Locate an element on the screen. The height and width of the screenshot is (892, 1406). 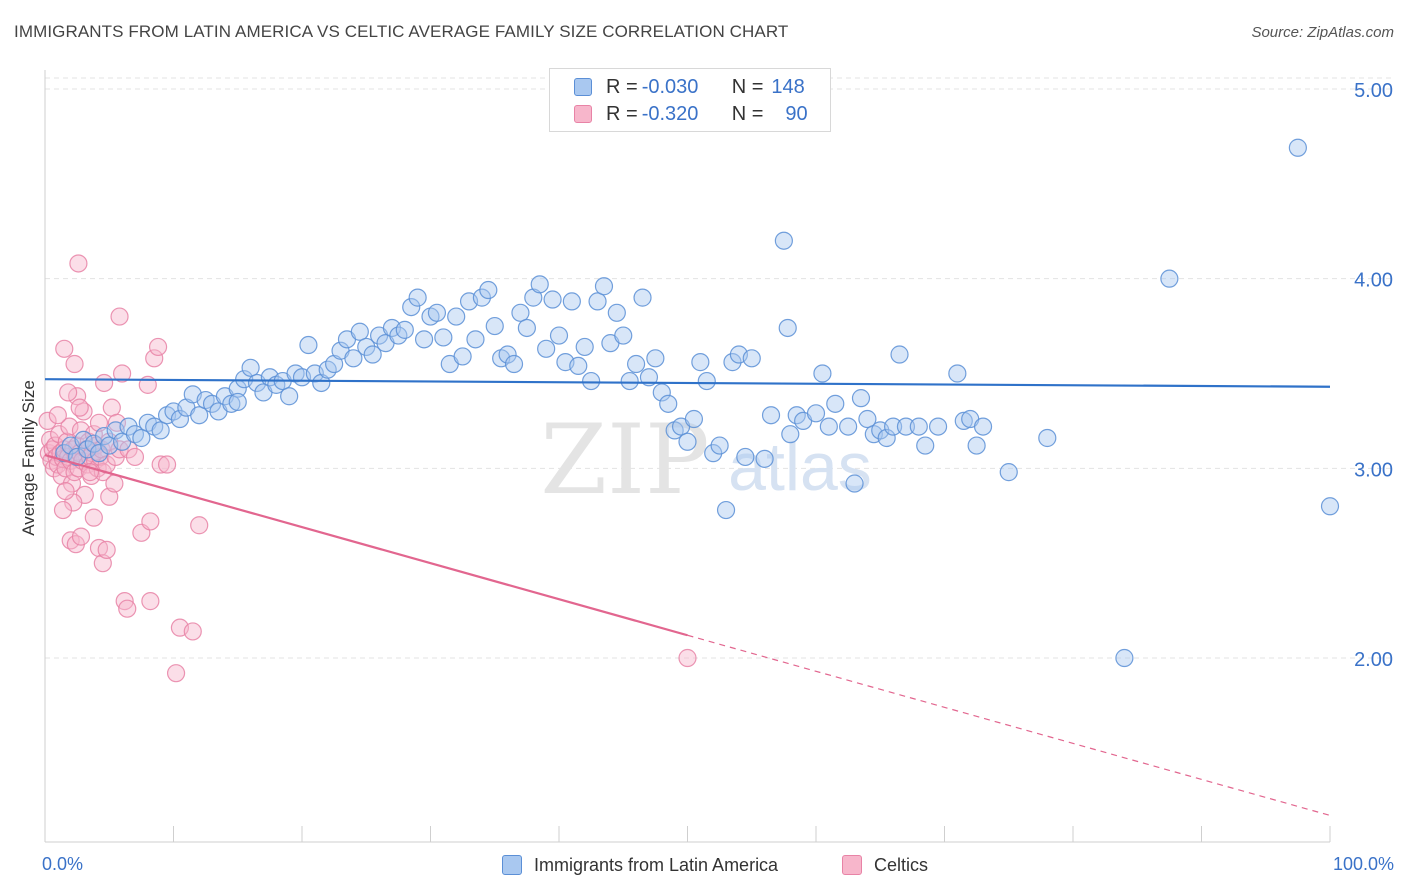
x-tick-label-0: 0.0% is located at coordinates (62, 864).